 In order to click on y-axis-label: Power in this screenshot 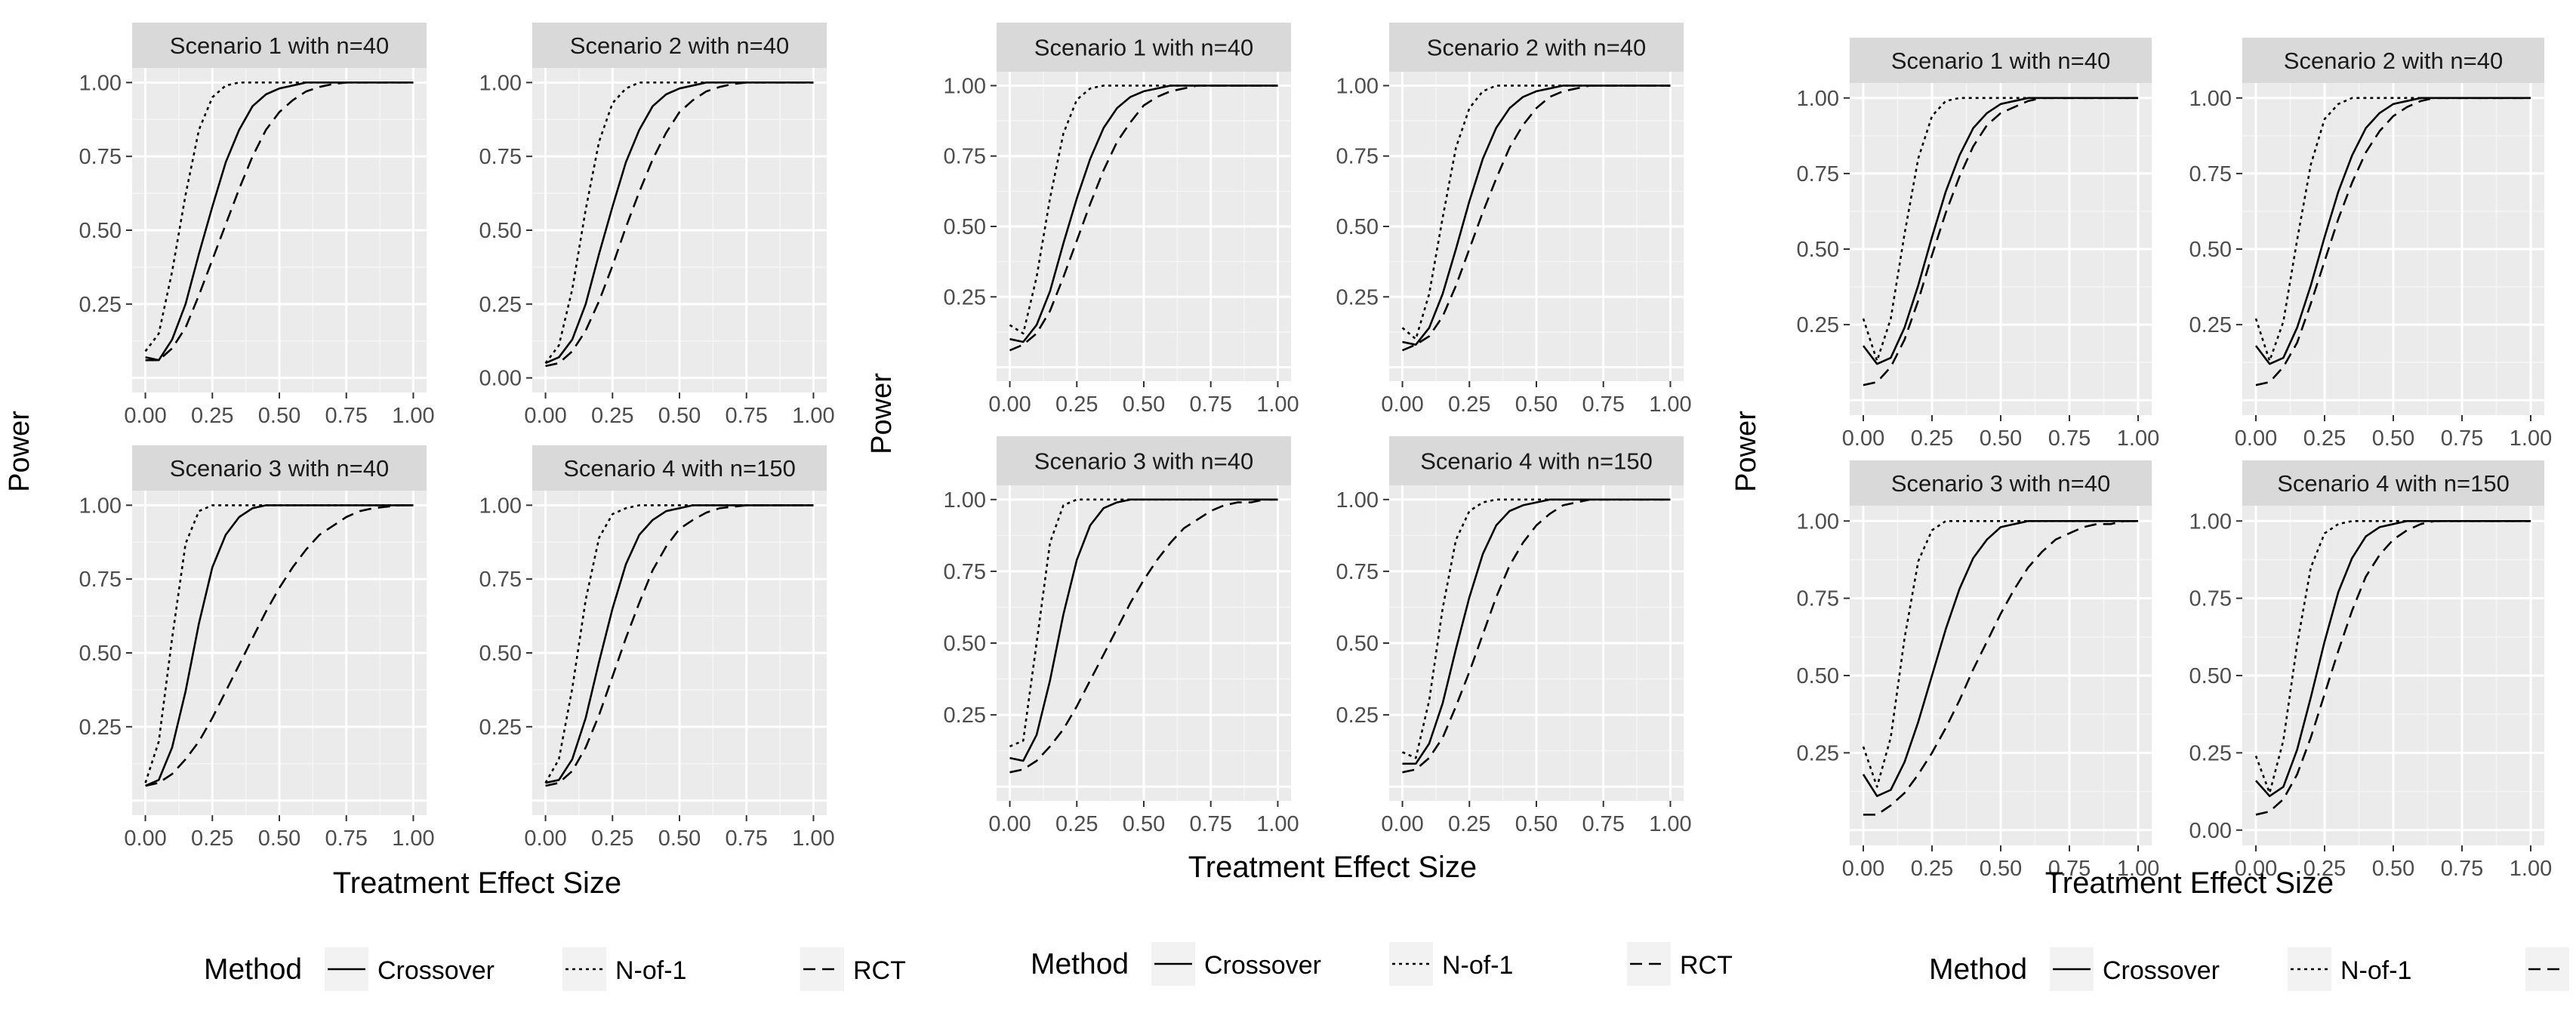, I will do `click(1746, 451)`.